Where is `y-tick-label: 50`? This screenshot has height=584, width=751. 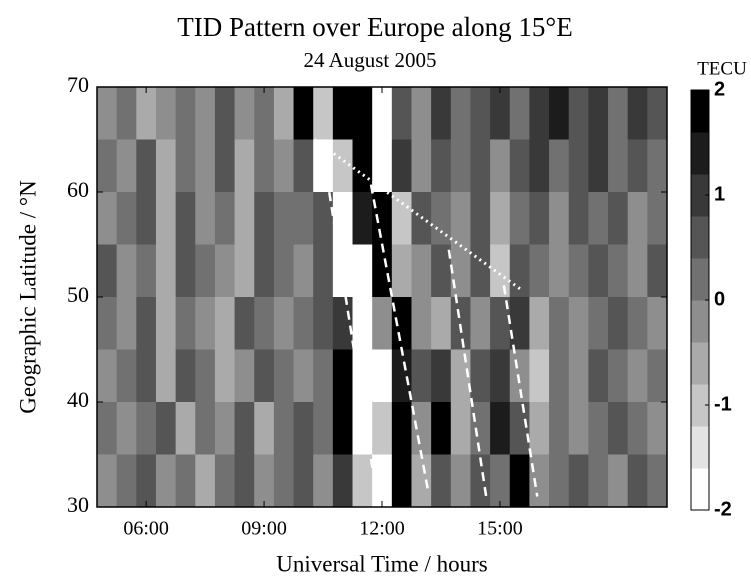
y-tick-label: 50 is located at coordinates (78, 294).